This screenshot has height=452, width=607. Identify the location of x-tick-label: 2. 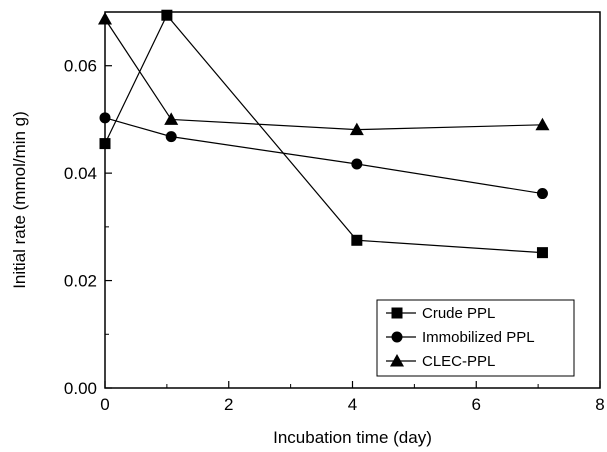
(228, 404).